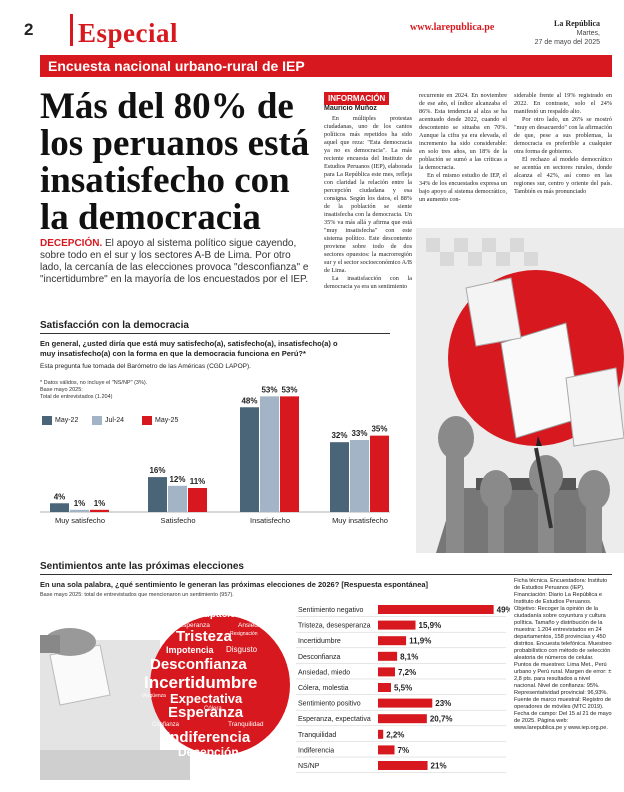 This screenshot has width=624, height=792. What do you see at coordinates (209, 614) in the screenshot?
I see `cloud-word: Preocupación` at bounding box center [209, 614].